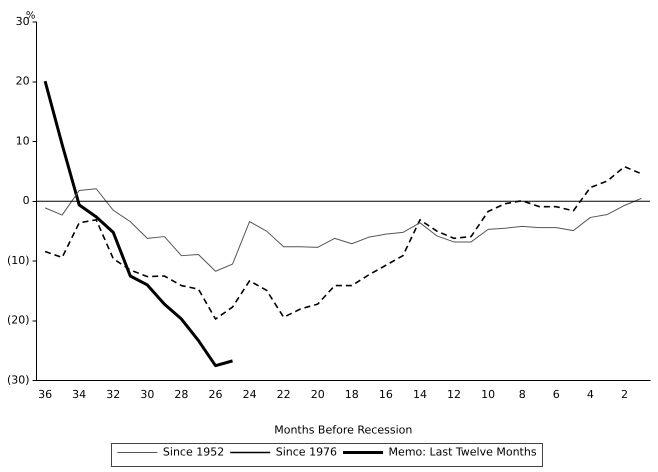  What do you see at coordinates (556, 395) in the screenshot?
I see `x-tick-label: 6` at bounding box center [556, 395].